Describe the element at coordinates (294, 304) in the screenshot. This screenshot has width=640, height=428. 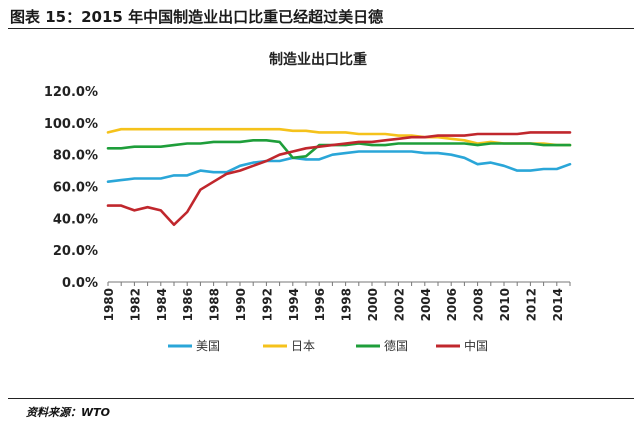
I see `x-tick-label: 1994` at that location.